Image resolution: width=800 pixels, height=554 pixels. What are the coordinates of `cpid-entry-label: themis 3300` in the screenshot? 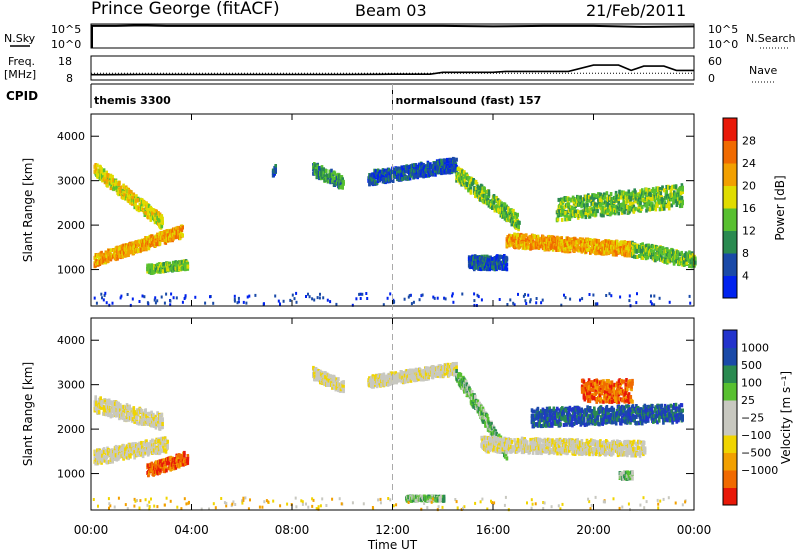 It's located at (132, 100).